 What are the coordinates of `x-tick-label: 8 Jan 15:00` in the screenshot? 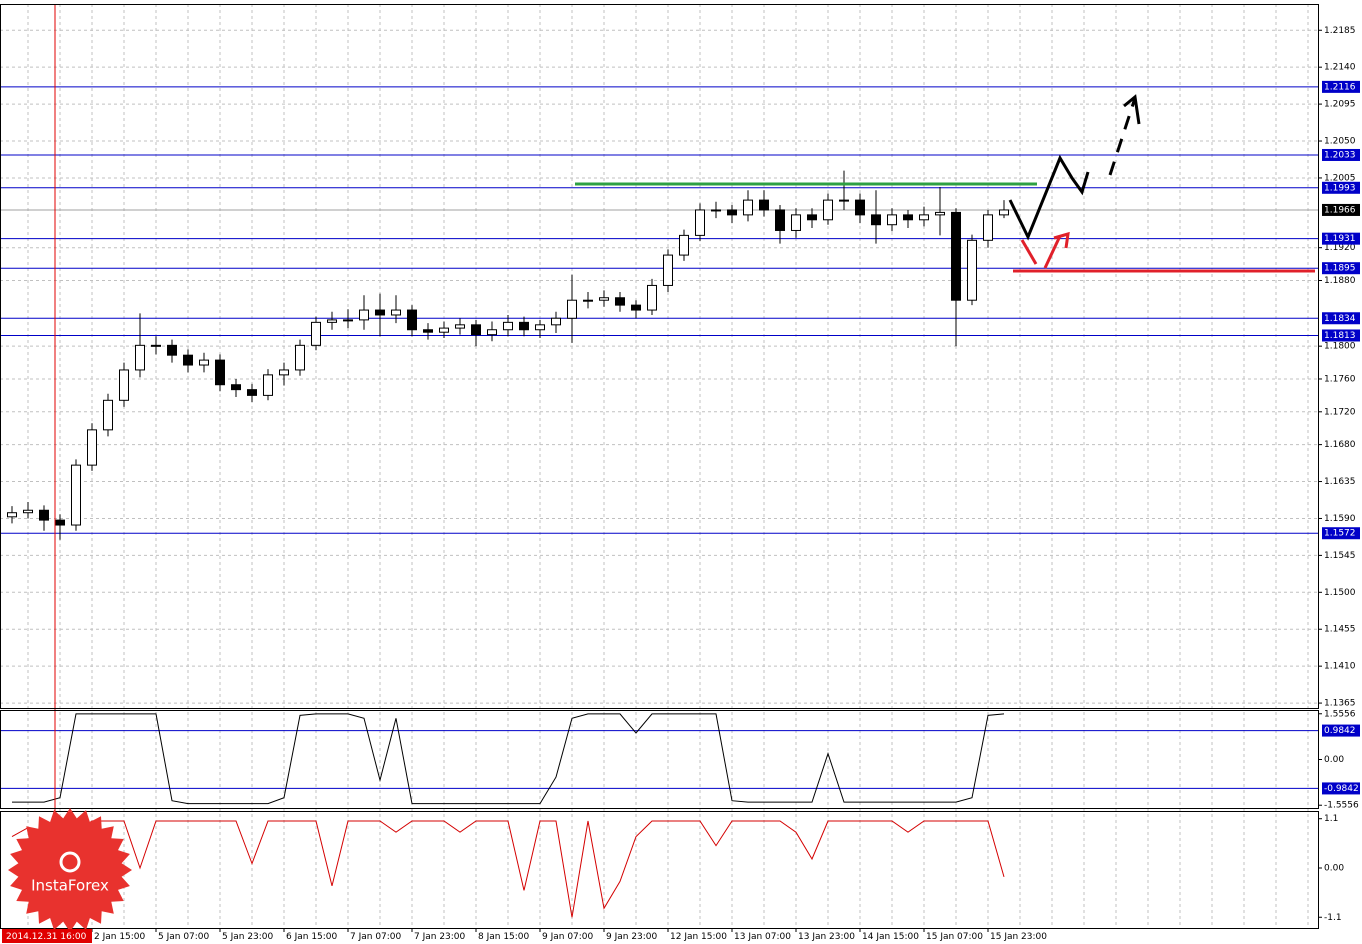 It's located at (504, 937).